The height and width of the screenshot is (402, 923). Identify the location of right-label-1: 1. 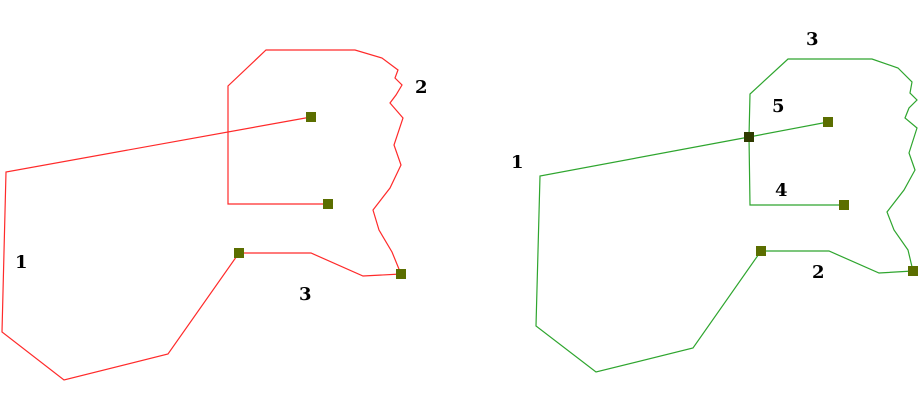
(517, 162).